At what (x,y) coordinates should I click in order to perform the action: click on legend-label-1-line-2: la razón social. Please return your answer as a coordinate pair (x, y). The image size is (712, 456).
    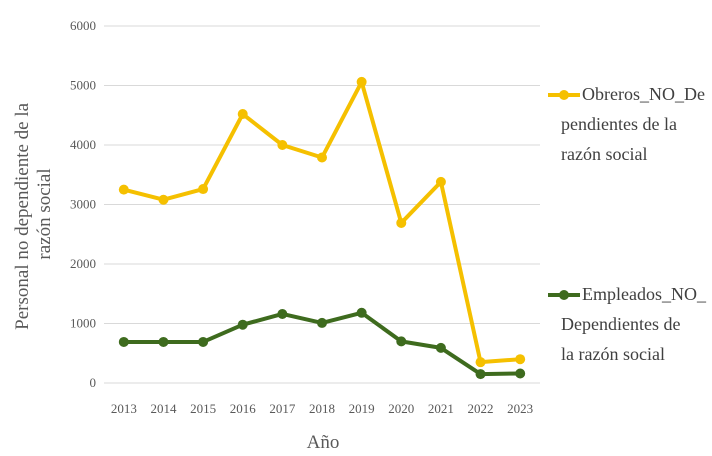
    Looking at the image, I should click on (613, 354).